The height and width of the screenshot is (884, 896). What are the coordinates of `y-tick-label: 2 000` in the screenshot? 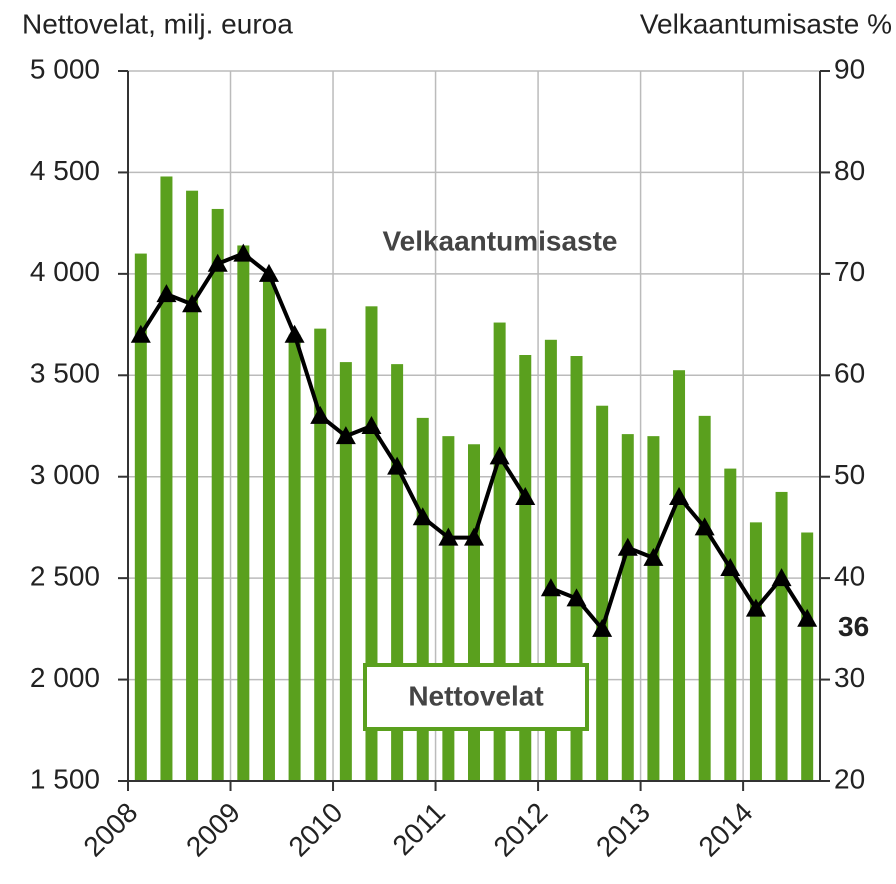 It's located at (65, 677).